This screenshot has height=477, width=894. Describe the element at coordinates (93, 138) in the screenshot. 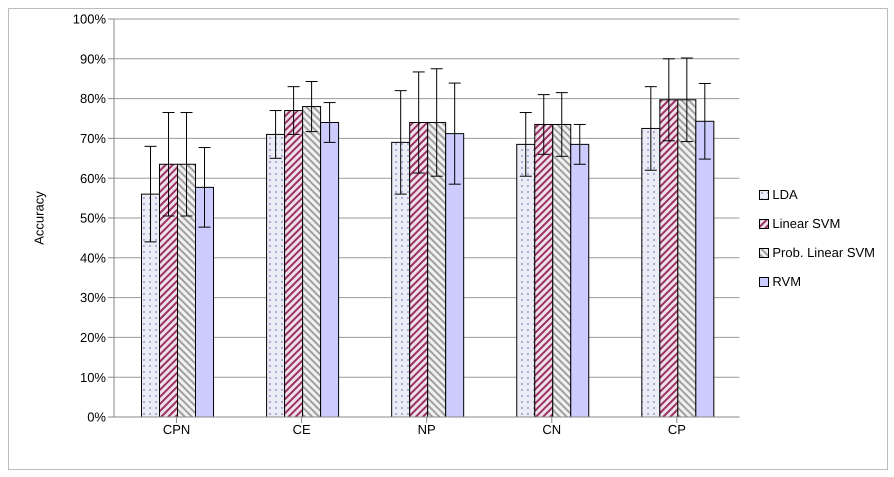

I see `y-tick-label: 70%` at that location.